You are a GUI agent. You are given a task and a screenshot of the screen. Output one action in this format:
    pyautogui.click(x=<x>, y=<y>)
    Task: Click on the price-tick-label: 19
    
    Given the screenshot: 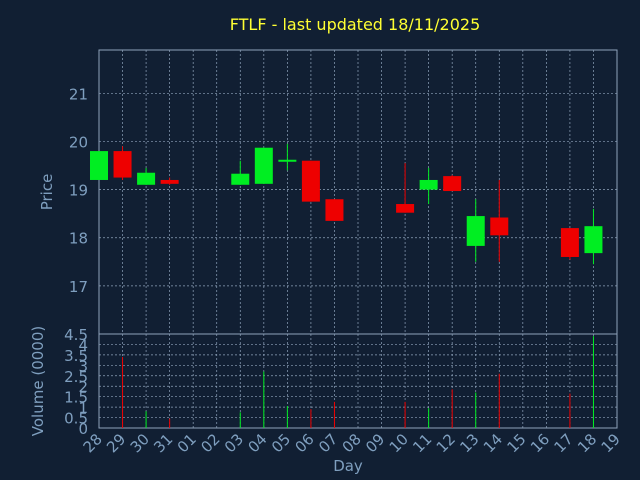 What is the action you would take?
    pyautogui.click(x=78, y=191)
    